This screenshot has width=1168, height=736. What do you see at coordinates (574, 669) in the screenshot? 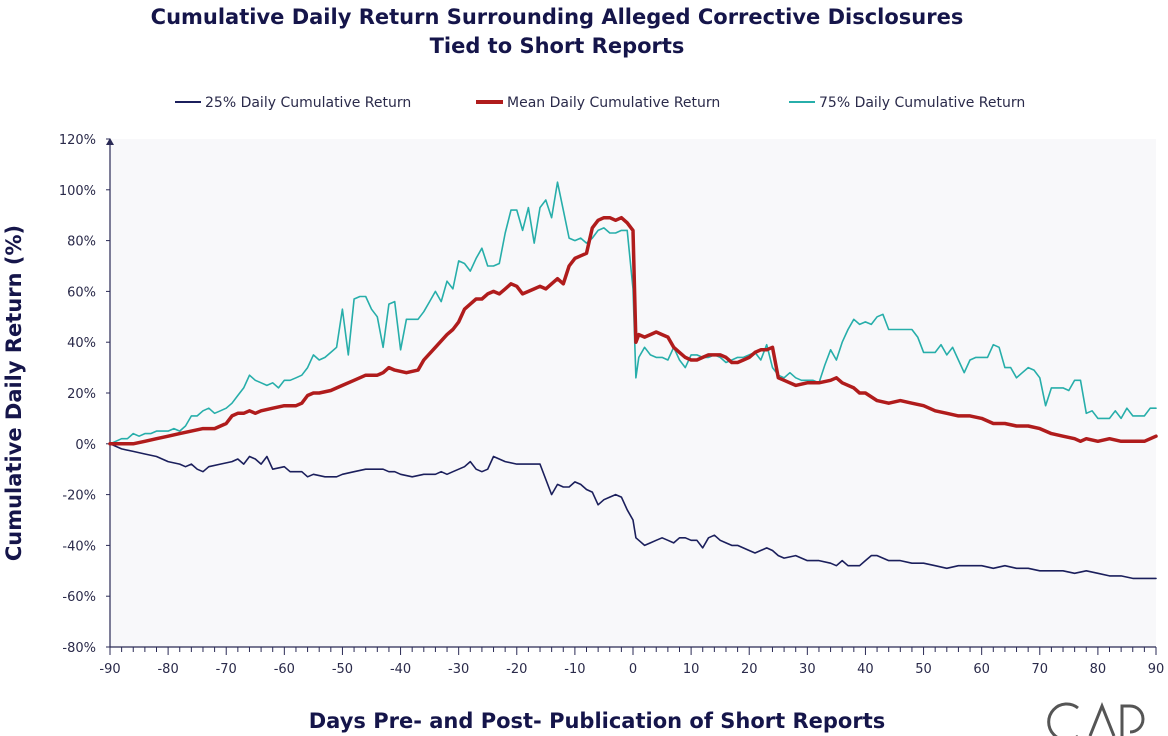
I see `x-tick-label: -10` at bounding box center [574, 669].